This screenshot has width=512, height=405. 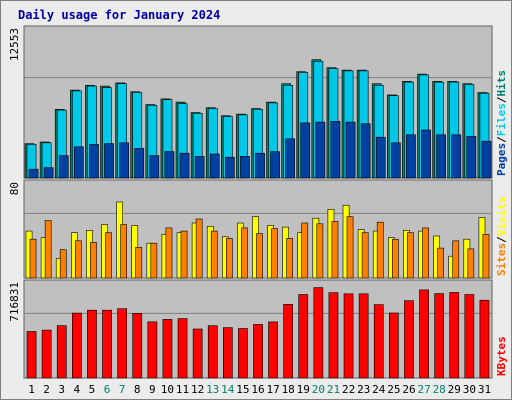 I want to click on legend-label-pages: Pages, so click(x=501, y=159).